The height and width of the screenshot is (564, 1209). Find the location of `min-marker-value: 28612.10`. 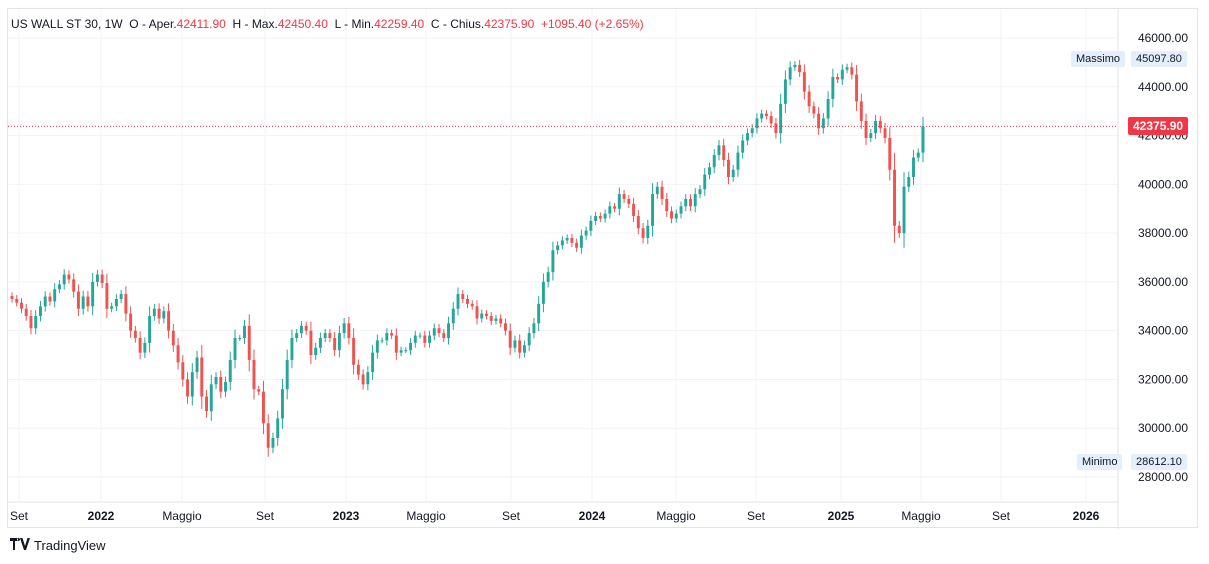

min-marker-value: 28612.10 is located at coordinates (1159, 462).